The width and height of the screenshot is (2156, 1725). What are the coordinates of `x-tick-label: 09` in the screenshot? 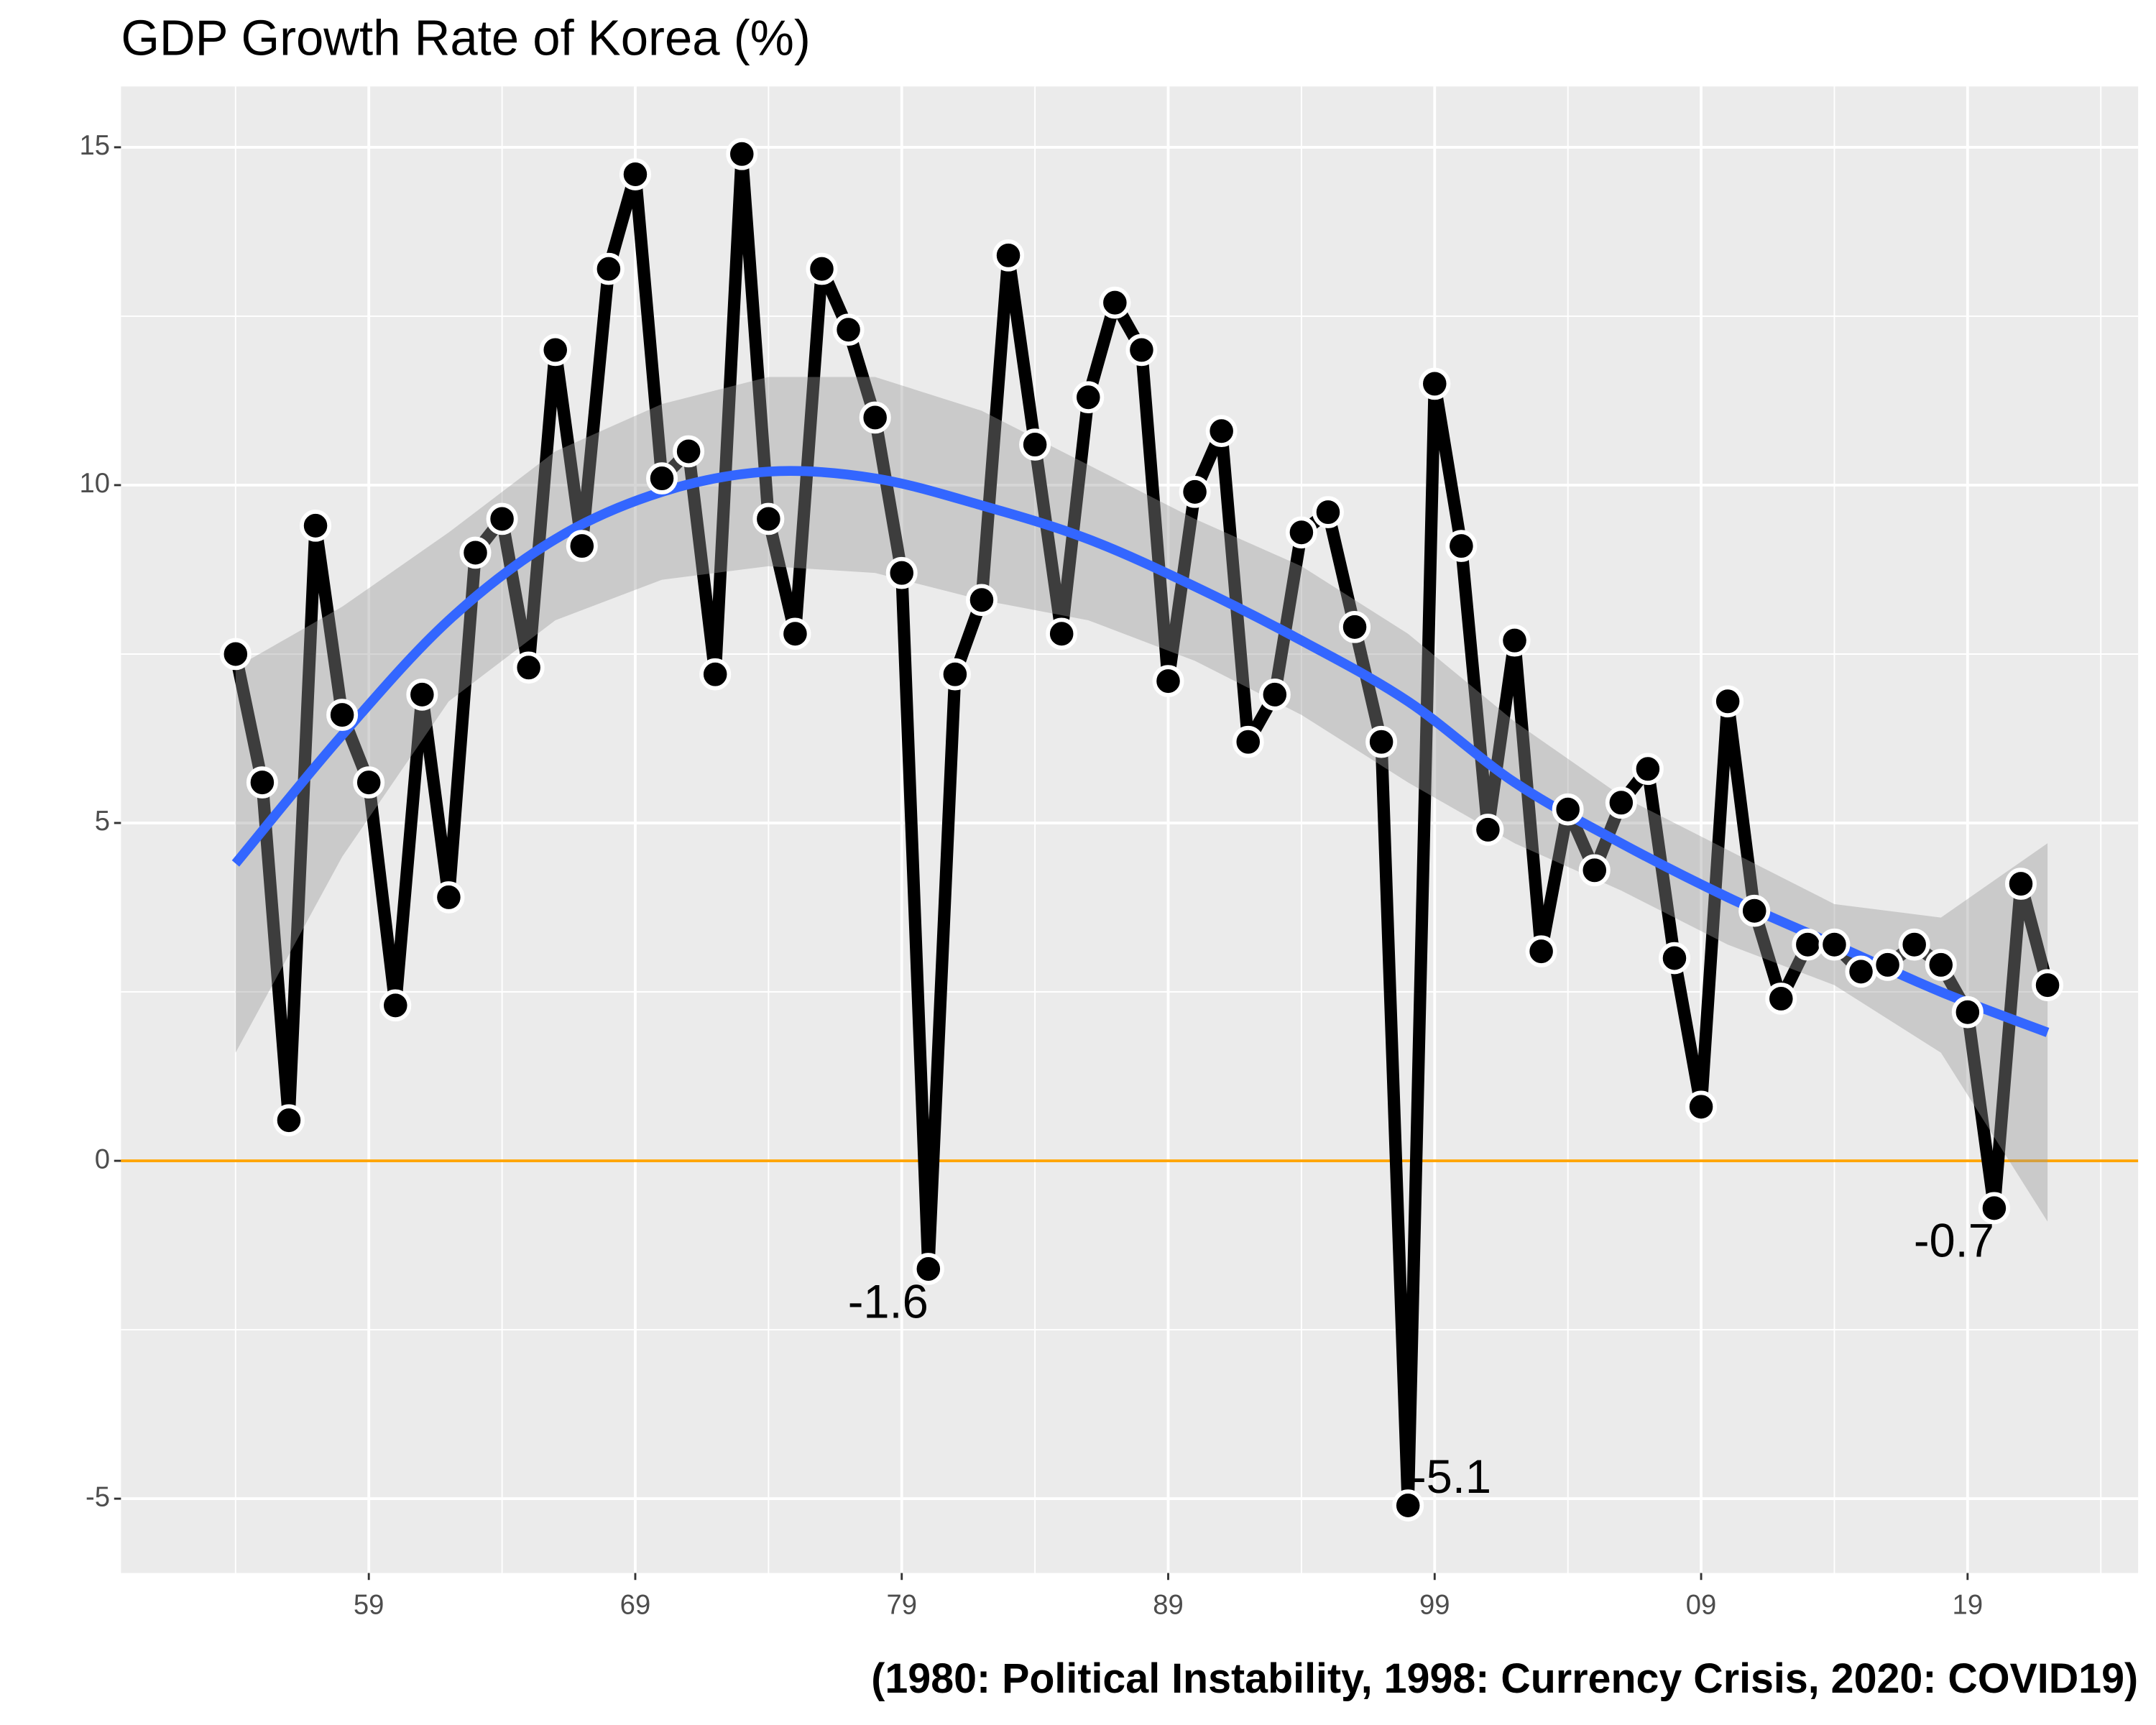 It's located at (1701, 1604).